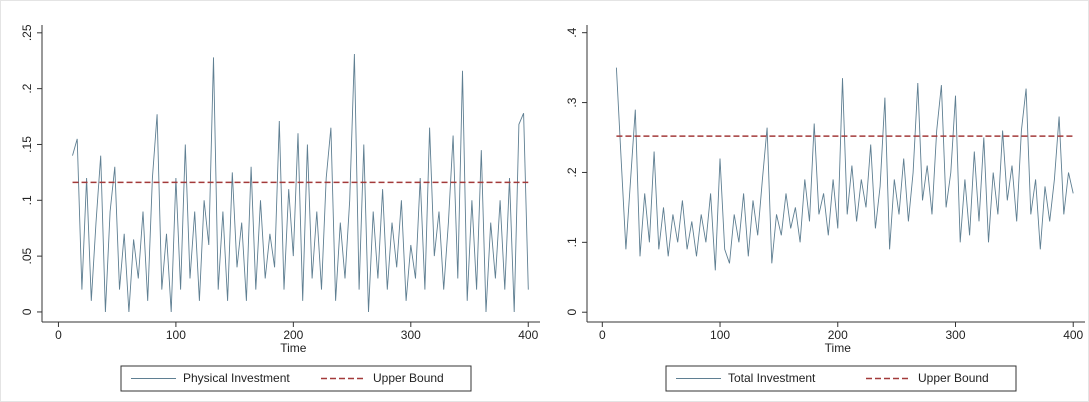 Image resolution: width=1089 pixels, height=402 pixels. I want to click on y-tick-label: .25, so click(27, 32).